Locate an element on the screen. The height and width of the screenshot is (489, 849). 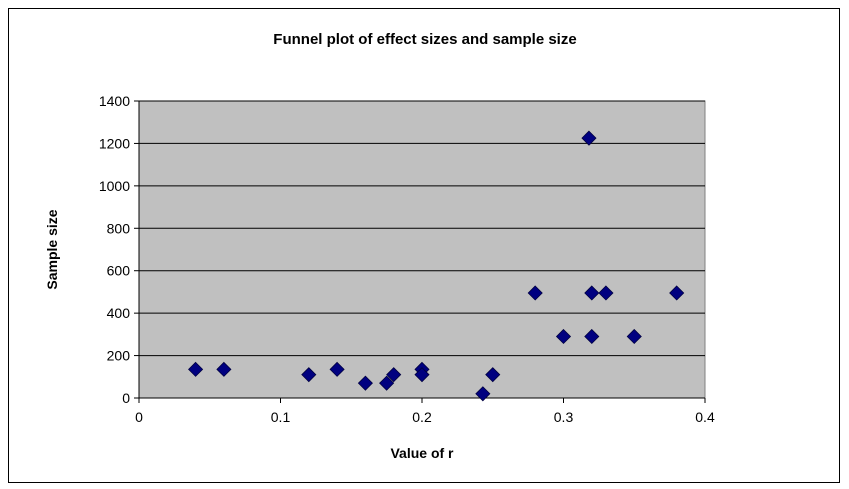
y-tick-label: 400 is located at coordinates (119, 313).